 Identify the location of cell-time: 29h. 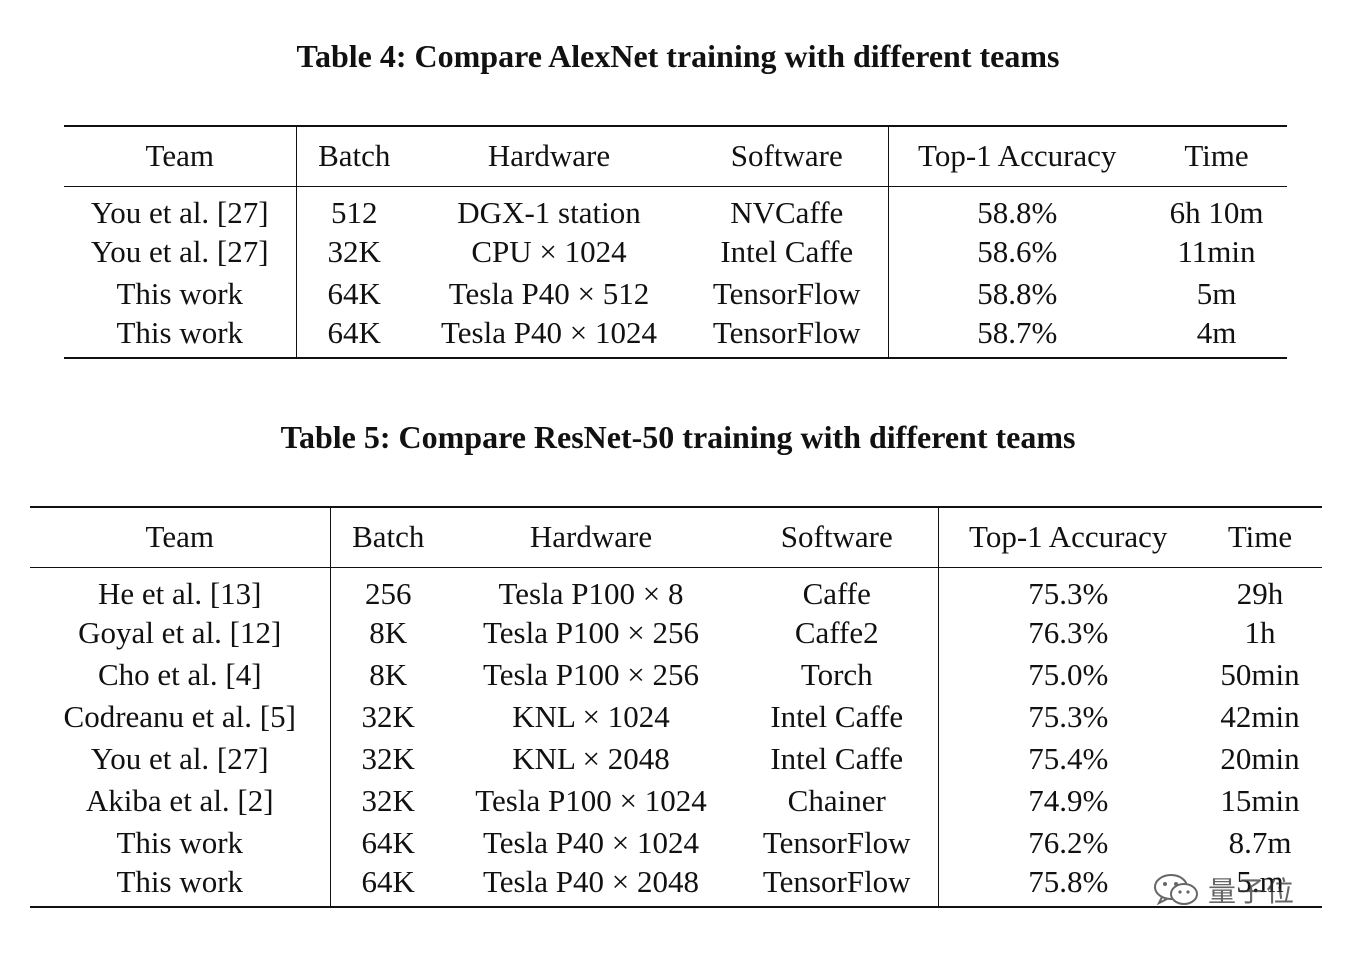
(1260, 593).